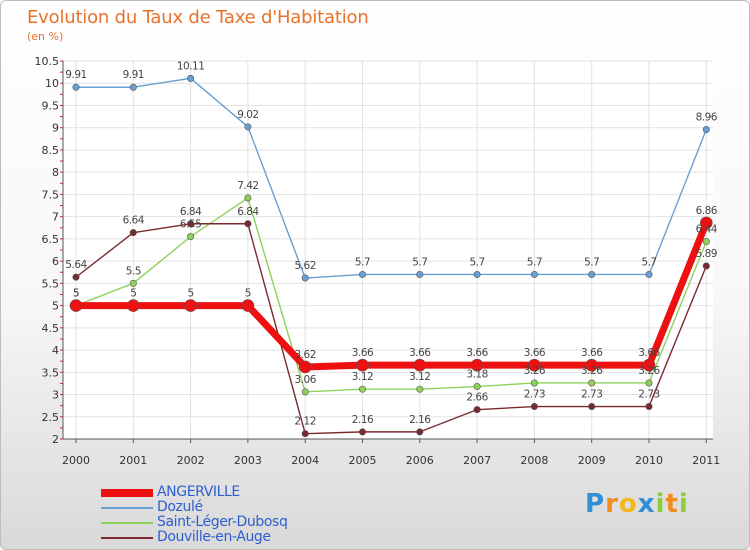 This screenshot has width=750, height=550. What do you see at coordinates (133, 75) in the screenshot?
I see `data-label-dozul-: 9.91` at bounding box center [133, 75].